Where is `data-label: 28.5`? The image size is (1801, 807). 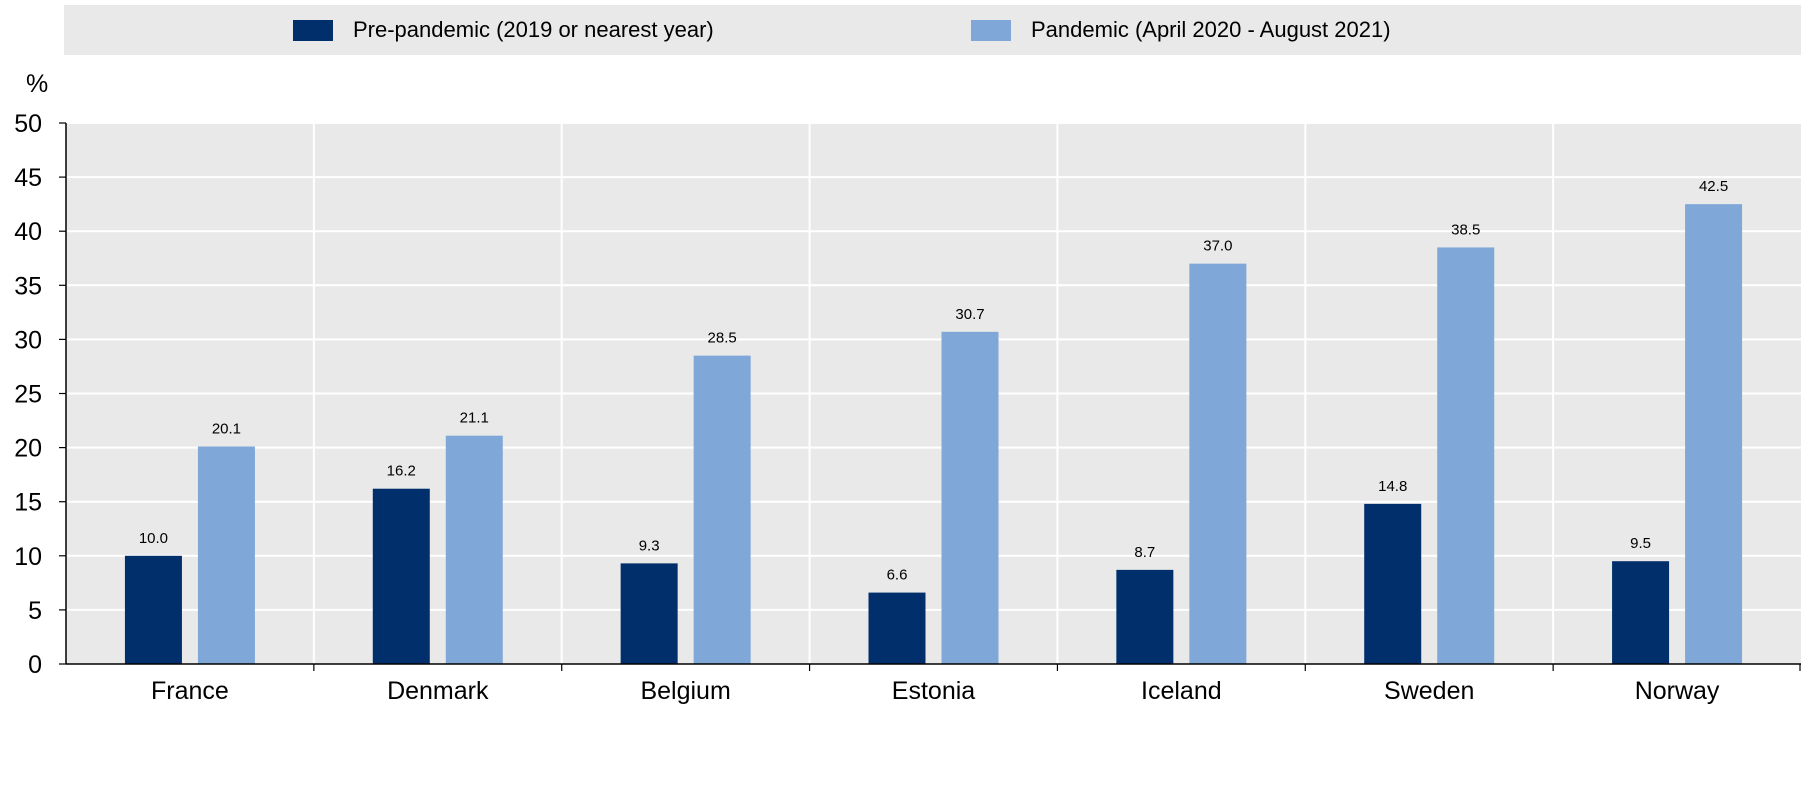
data-label: 28.5 is located at coordinates (722, 338).